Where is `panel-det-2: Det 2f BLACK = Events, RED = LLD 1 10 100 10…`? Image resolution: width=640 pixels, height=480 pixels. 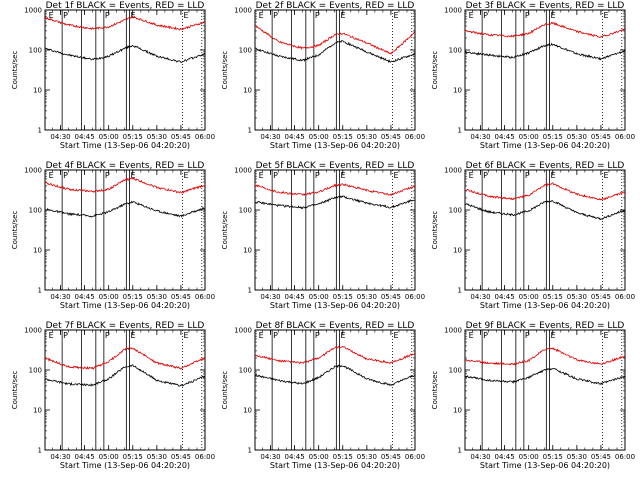 panel-det-2: Det 2f BLACK = Events, RED = LLD 1 10 100 10… is located at coordinates (323, 75).